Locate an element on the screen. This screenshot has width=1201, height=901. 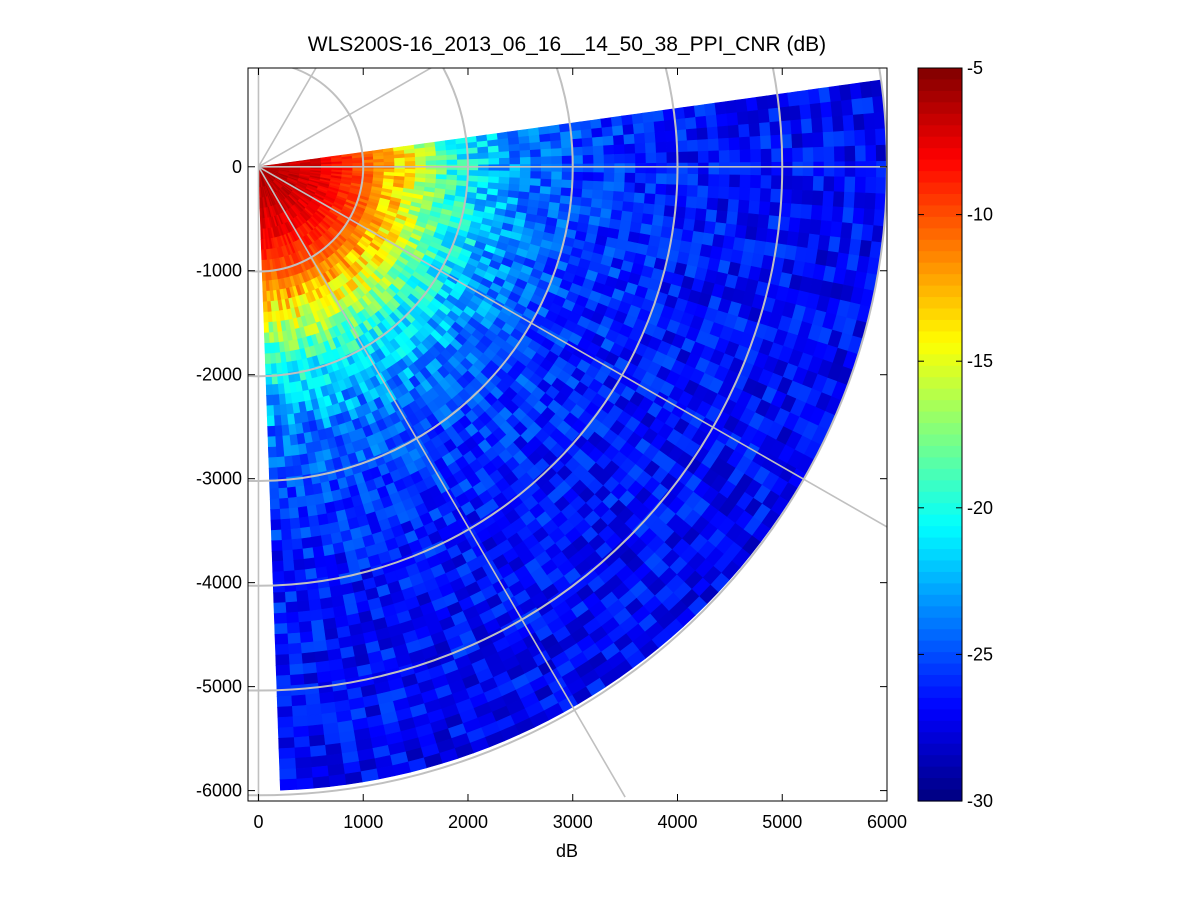
x-tick-label: 2000 is located at coordinates (468, 822).